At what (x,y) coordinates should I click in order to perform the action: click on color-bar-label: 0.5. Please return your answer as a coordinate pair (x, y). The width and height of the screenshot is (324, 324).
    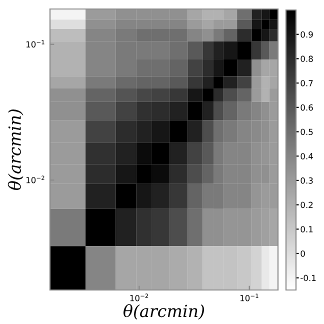
    Looking at the image, I should click on (306, 132).